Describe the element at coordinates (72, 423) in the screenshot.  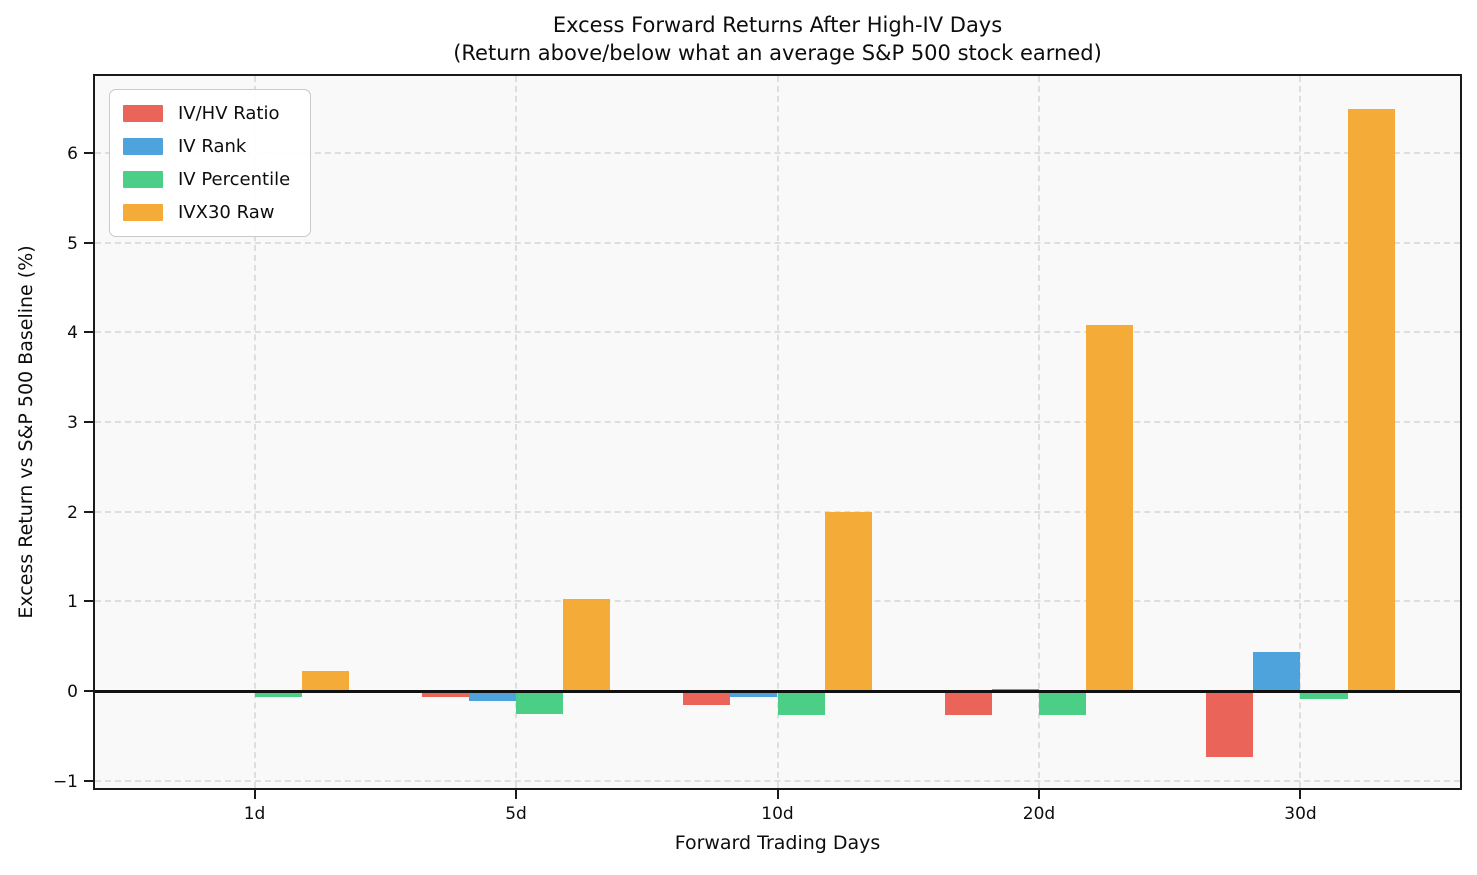
I see `y-tick-label: 3` at that location.